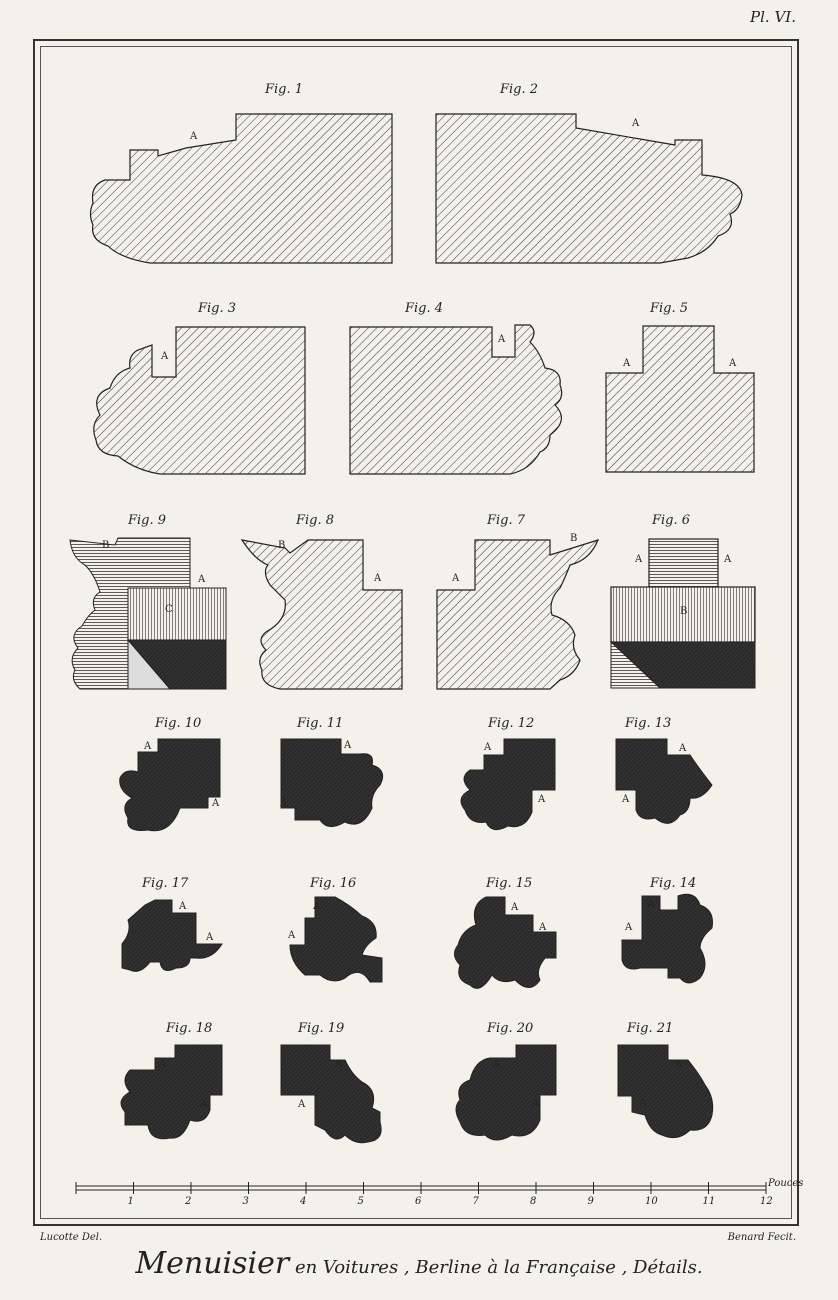 The height and width of the screenshot is (1300, 838). What do you see at coordinates (336, 939) in the screenshot?
I see `fig-16-section` at bounding box center [336, 939].